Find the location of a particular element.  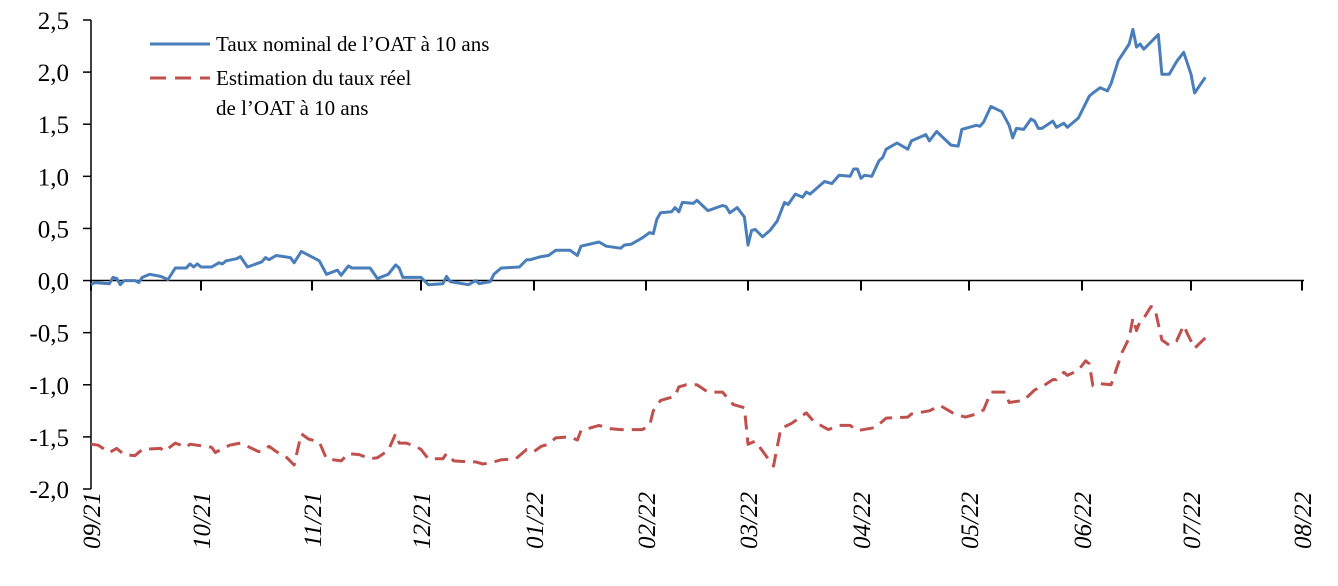

x-tick-label: 04/22 is located at coordinates (862, 520).